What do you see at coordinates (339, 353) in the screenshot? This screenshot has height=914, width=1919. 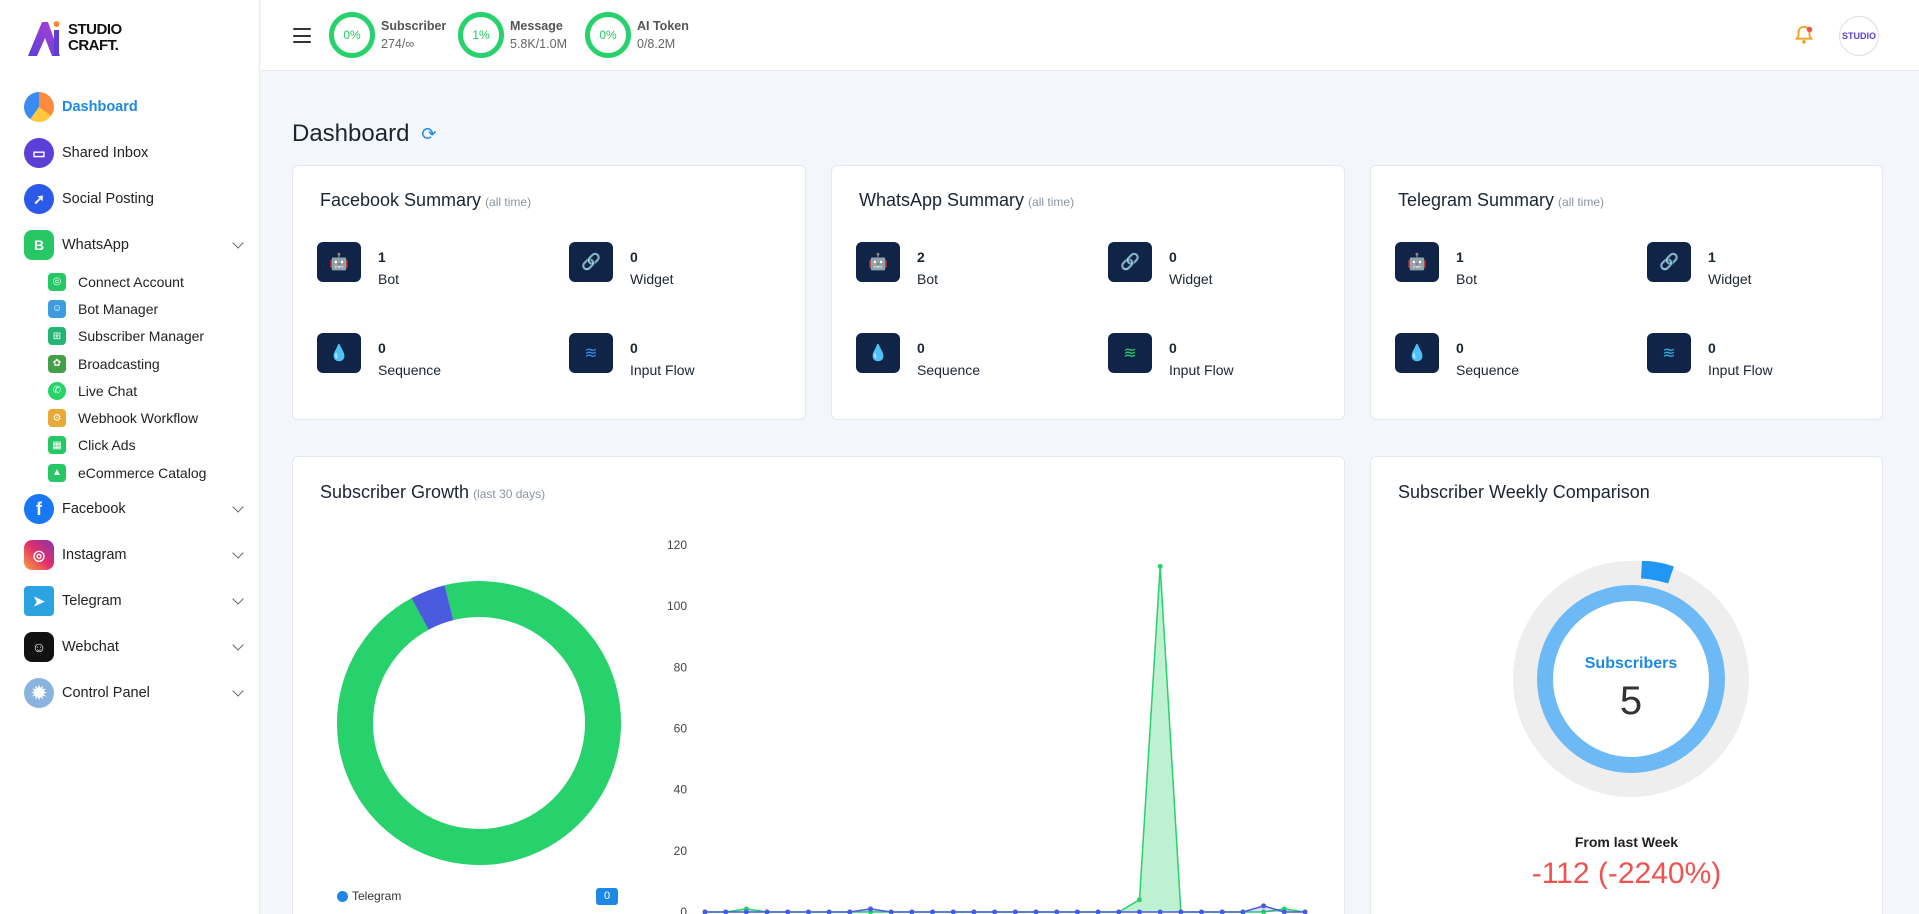 I see `drop-icon: 💧` at bounding box center [339, 353].